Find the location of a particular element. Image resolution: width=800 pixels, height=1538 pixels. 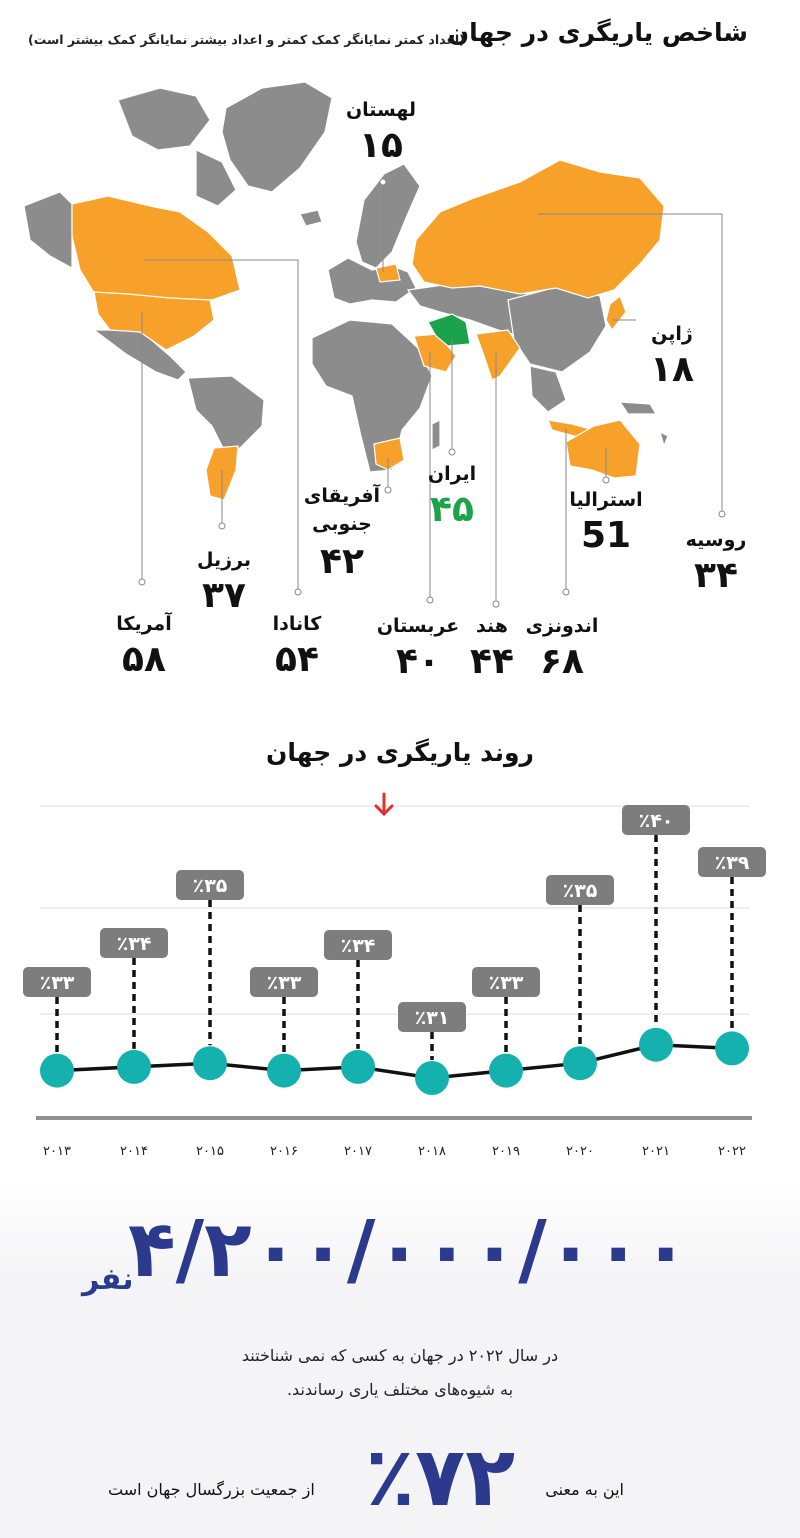

label-iran: ایران ۴۵ is located at coordinates (452, 497).